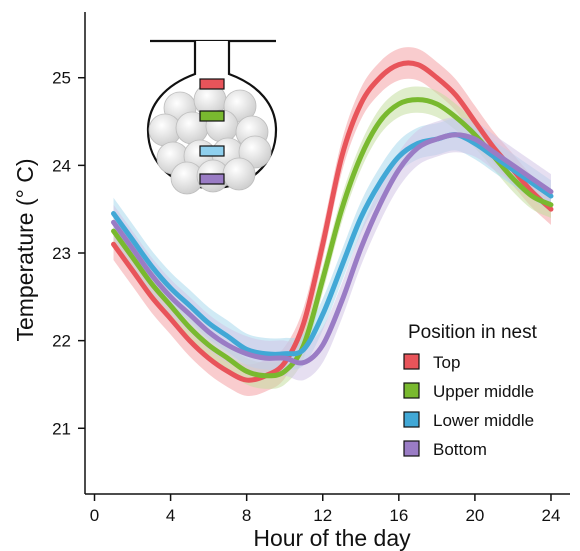  I want to click on legend-items: Top Upper middle Lower middle Bottom, so click(468, 406).